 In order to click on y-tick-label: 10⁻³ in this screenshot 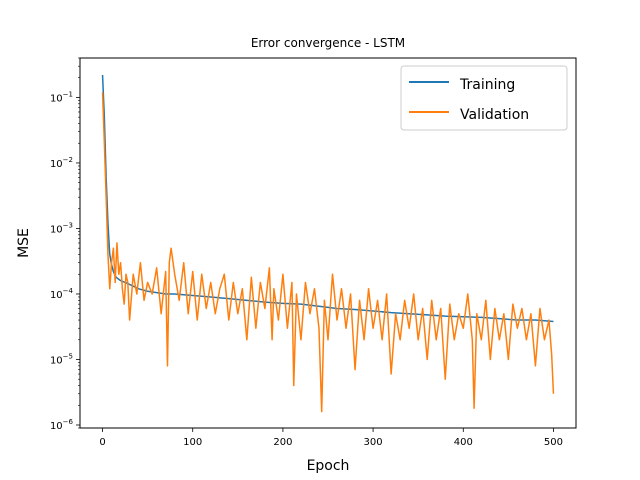, I will do `click(61, 228)`.